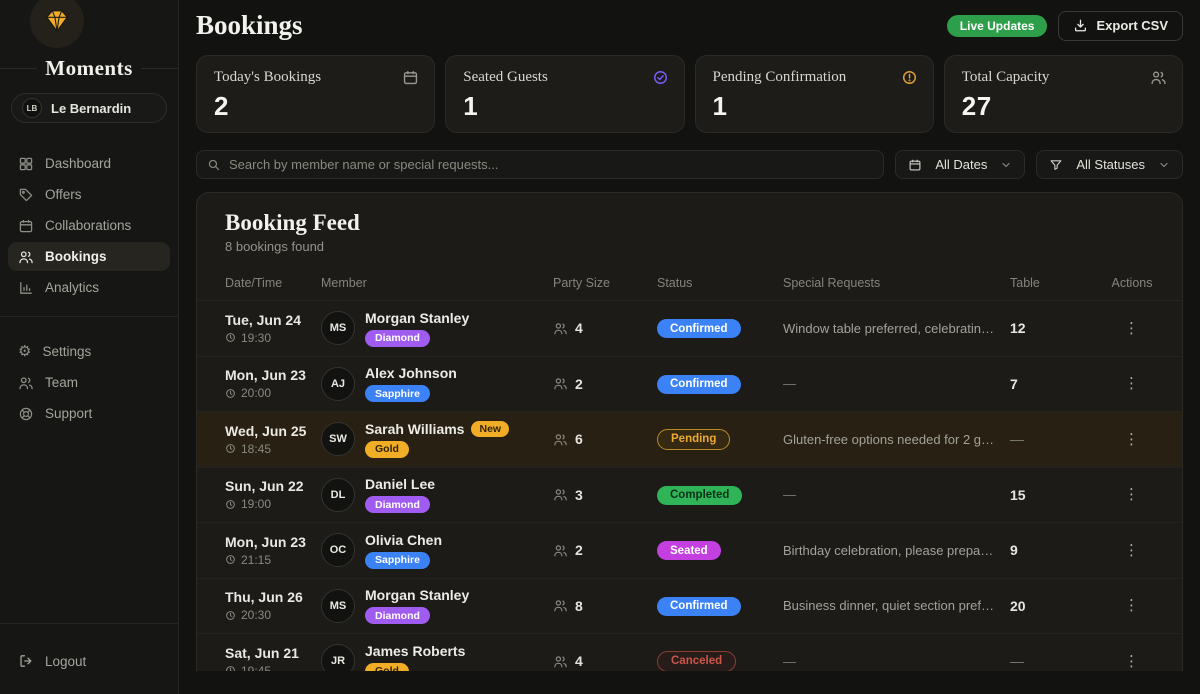 The height and width of the screenshot is (694, 1200). What do you see at coordinates (26, 194) in the screenshot?
I see `tag-icon` at bounding box center [26, 194].